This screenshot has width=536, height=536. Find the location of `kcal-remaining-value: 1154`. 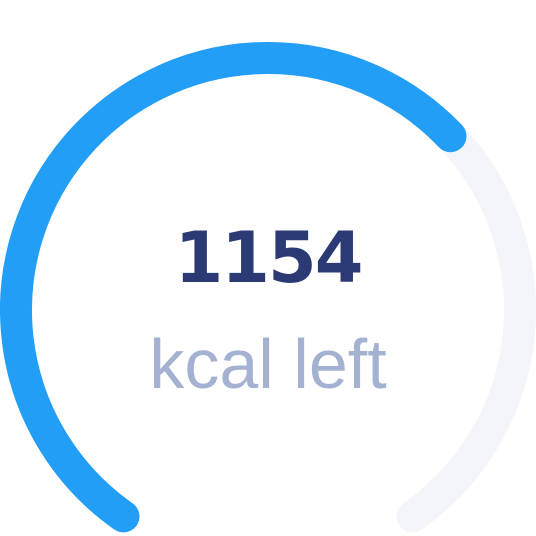

kcal-remaining-value: 1154 is located at coordinates (269, 258).